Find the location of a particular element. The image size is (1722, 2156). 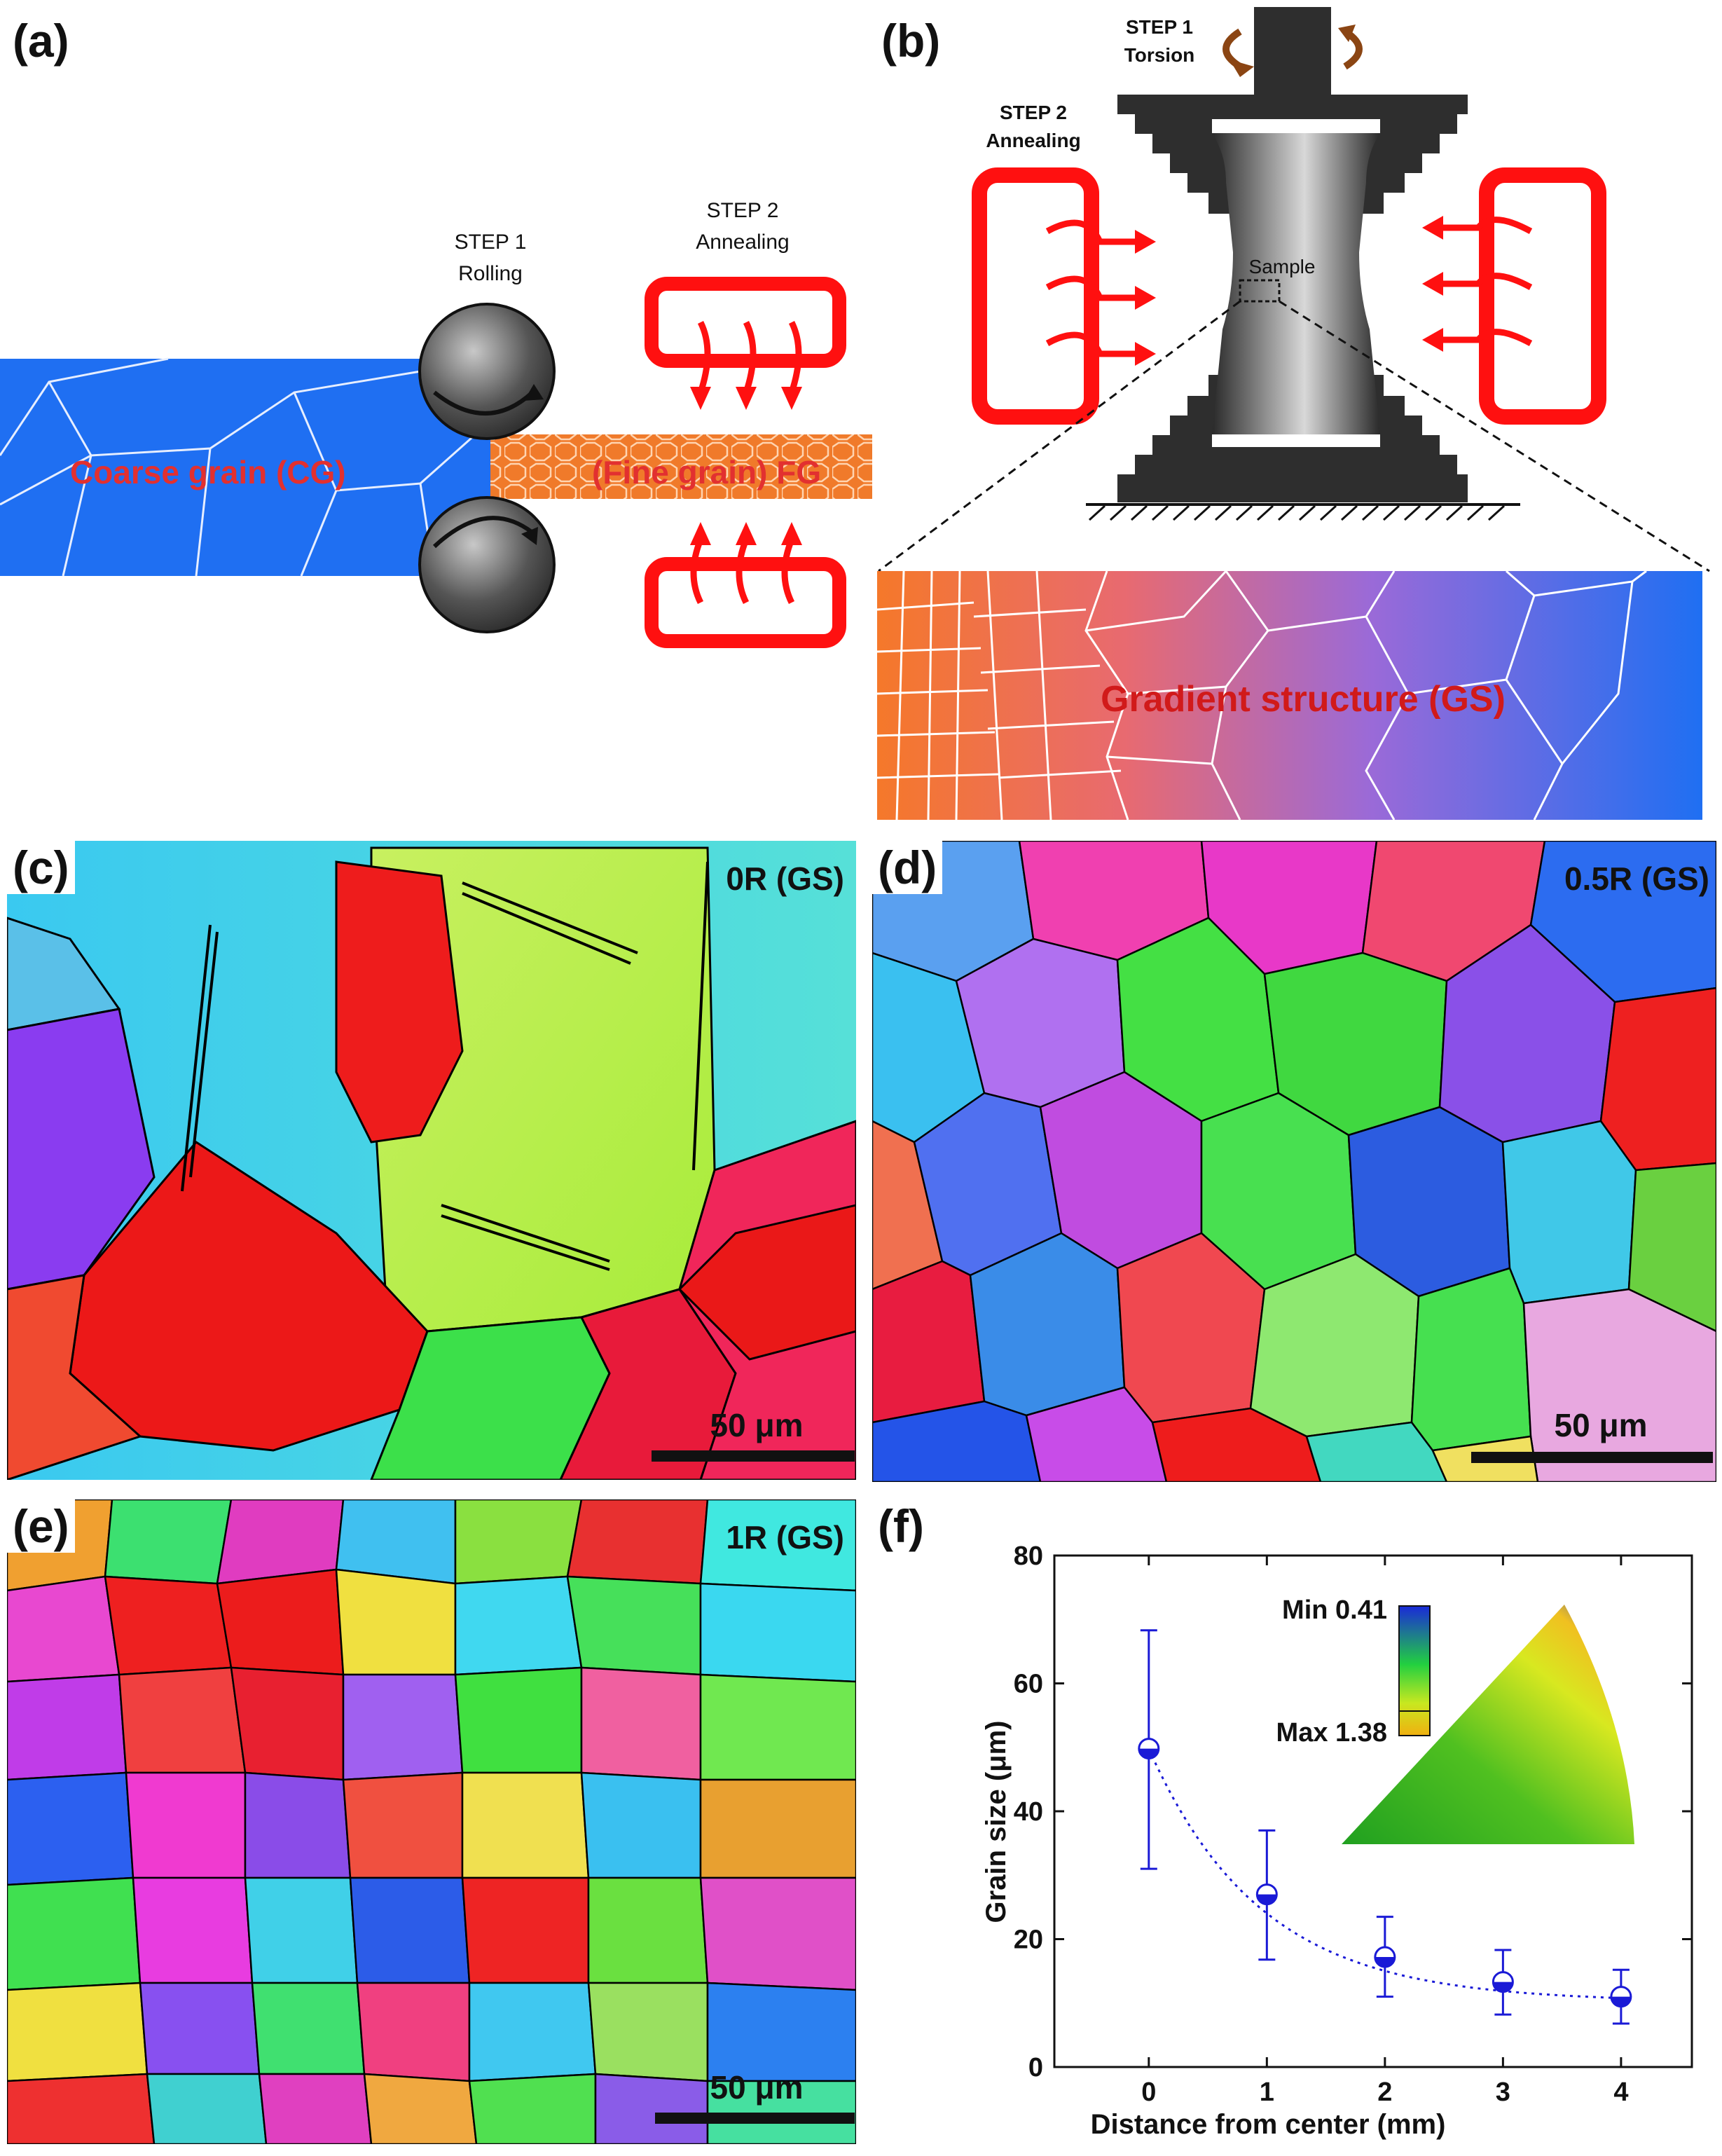

d-scale-bar is located at coordinates (1592, 1457).